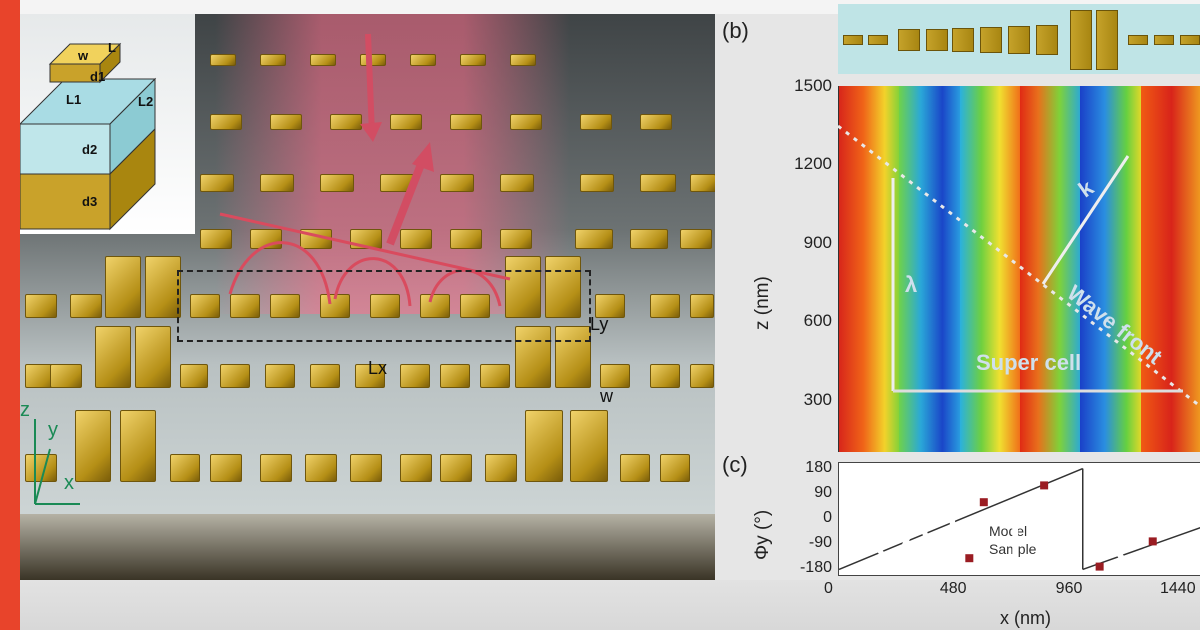  Describe the element at coordinates (112, 47) in the screenshot. I see `inset-label-l: L` at that location.